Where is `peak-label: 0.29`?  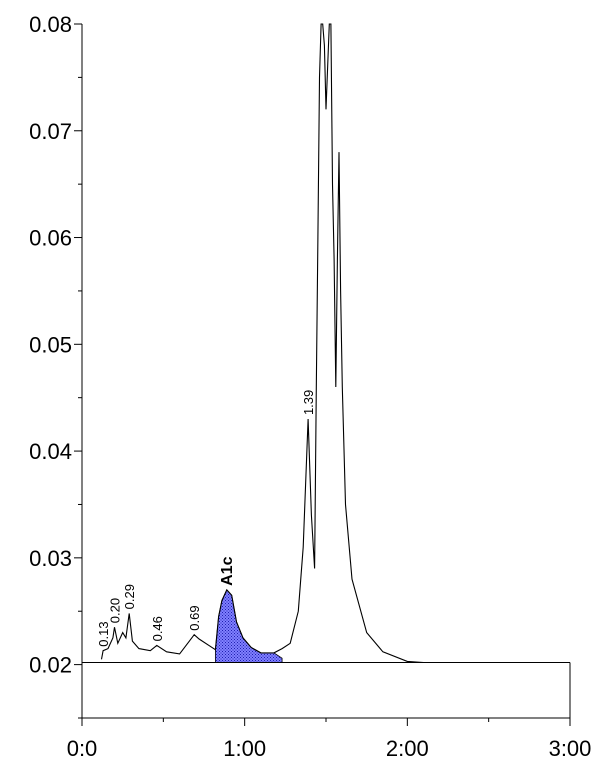
peak-label: 0.29 is located at coordinates (129, 596).